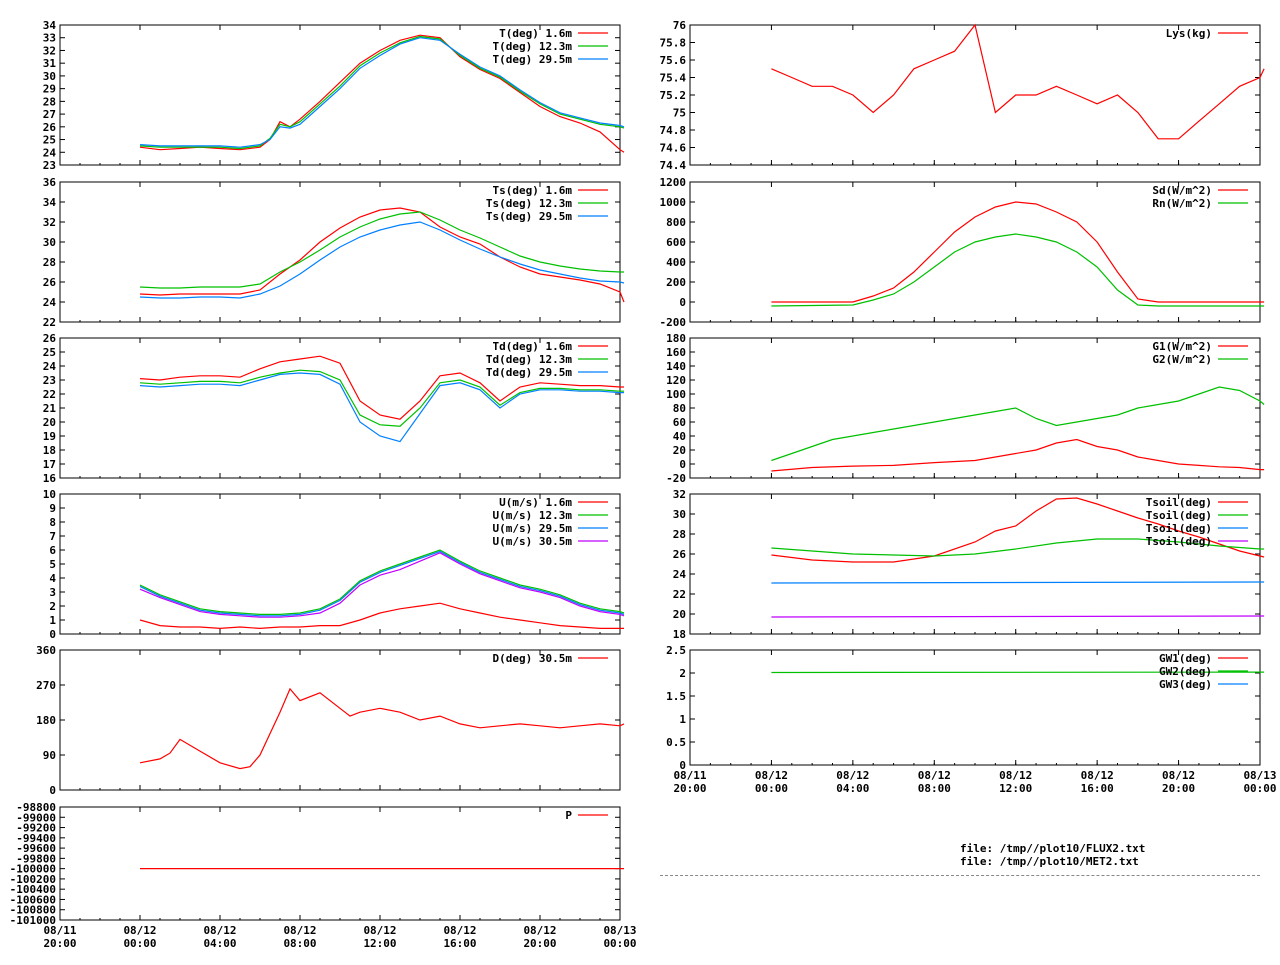  Describe the element at coordinates (679, 514) in the screenshot. I see `y-tick-label: 30` at that location.